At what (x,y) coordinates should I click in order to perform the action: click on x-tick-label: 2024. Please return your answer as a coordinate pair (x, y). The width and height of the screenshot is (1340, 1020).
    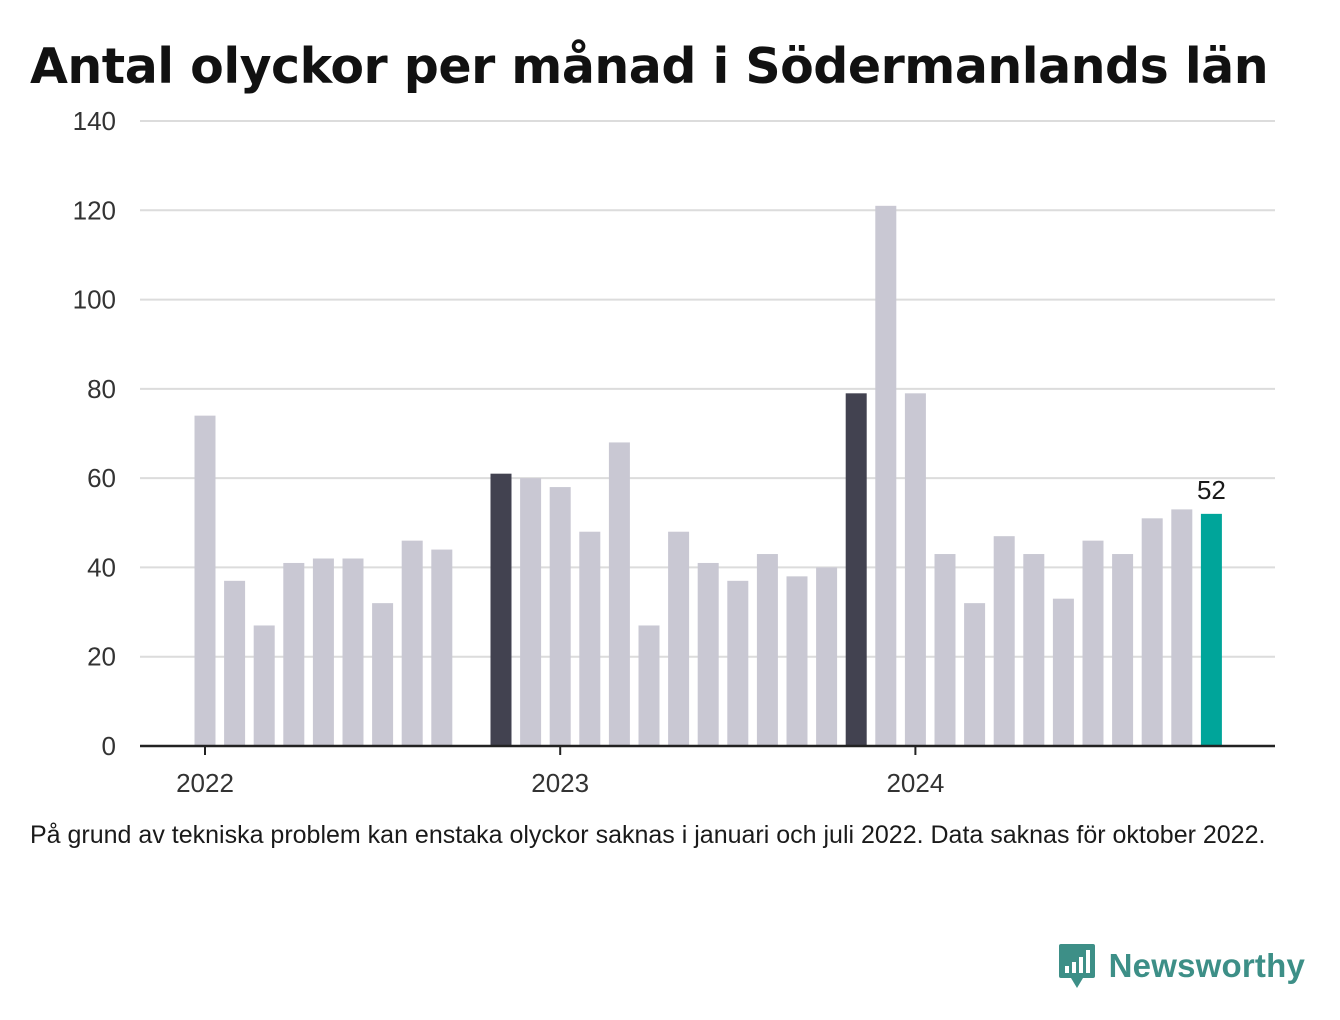
    Looking at the image, I should click on (915, 783).